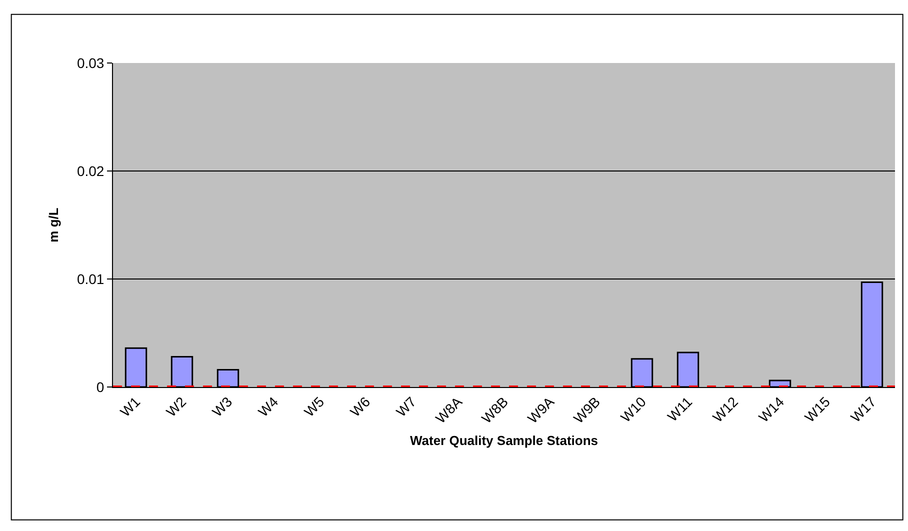  What do you see at coordinates (53, 225) in the screenshot?
I see `y-axis-title: m g/L` at bounding box center [53, 225].